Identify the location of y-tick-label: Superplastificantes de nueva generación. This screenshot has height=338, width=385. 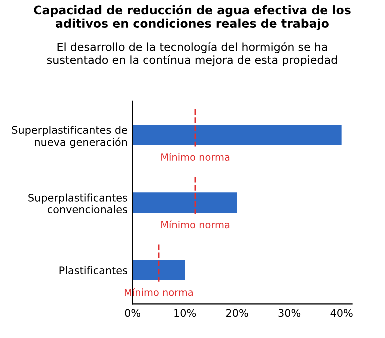
(70, 137).